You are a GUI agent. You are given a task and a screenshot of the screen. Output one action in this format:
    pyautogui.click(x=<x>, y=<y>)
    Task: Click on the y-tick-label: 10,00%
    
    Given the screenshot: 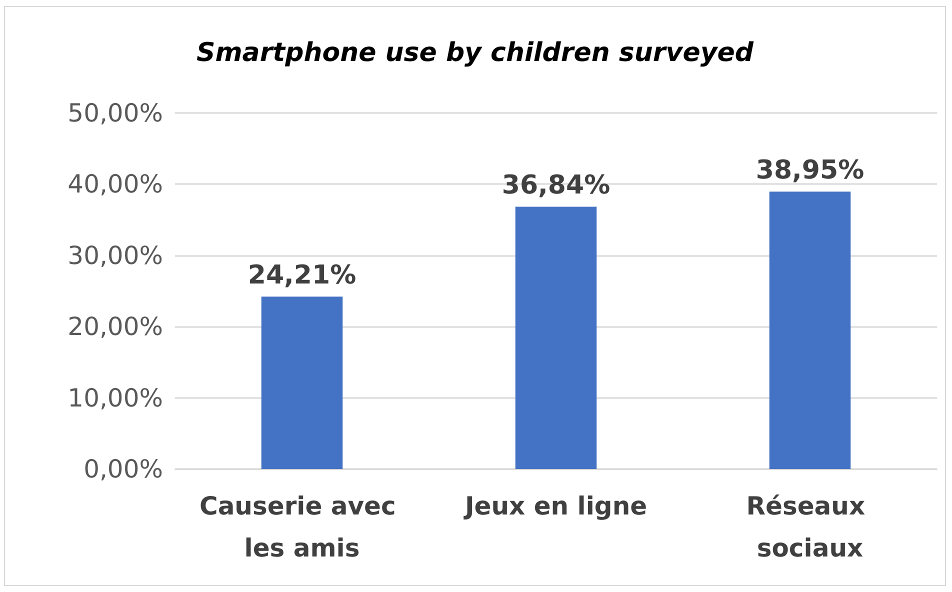 What is the action you would take?
    pyautogui.click(x=115, y=397)
    